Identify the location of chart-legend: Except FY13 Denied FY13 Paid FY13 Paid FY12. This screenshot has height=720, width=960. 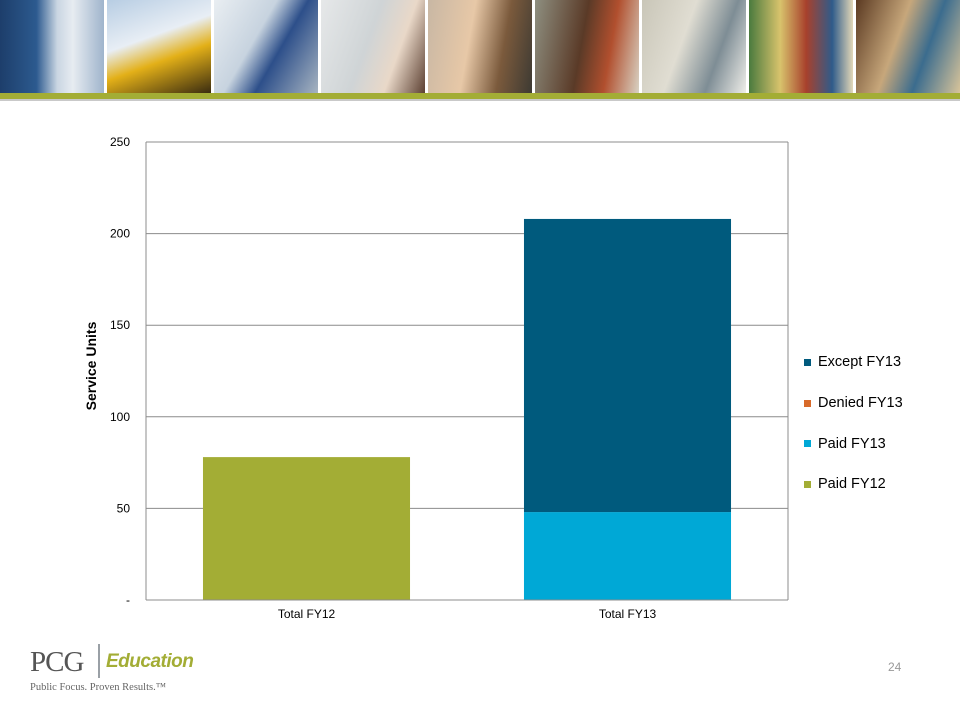
(879, 423).